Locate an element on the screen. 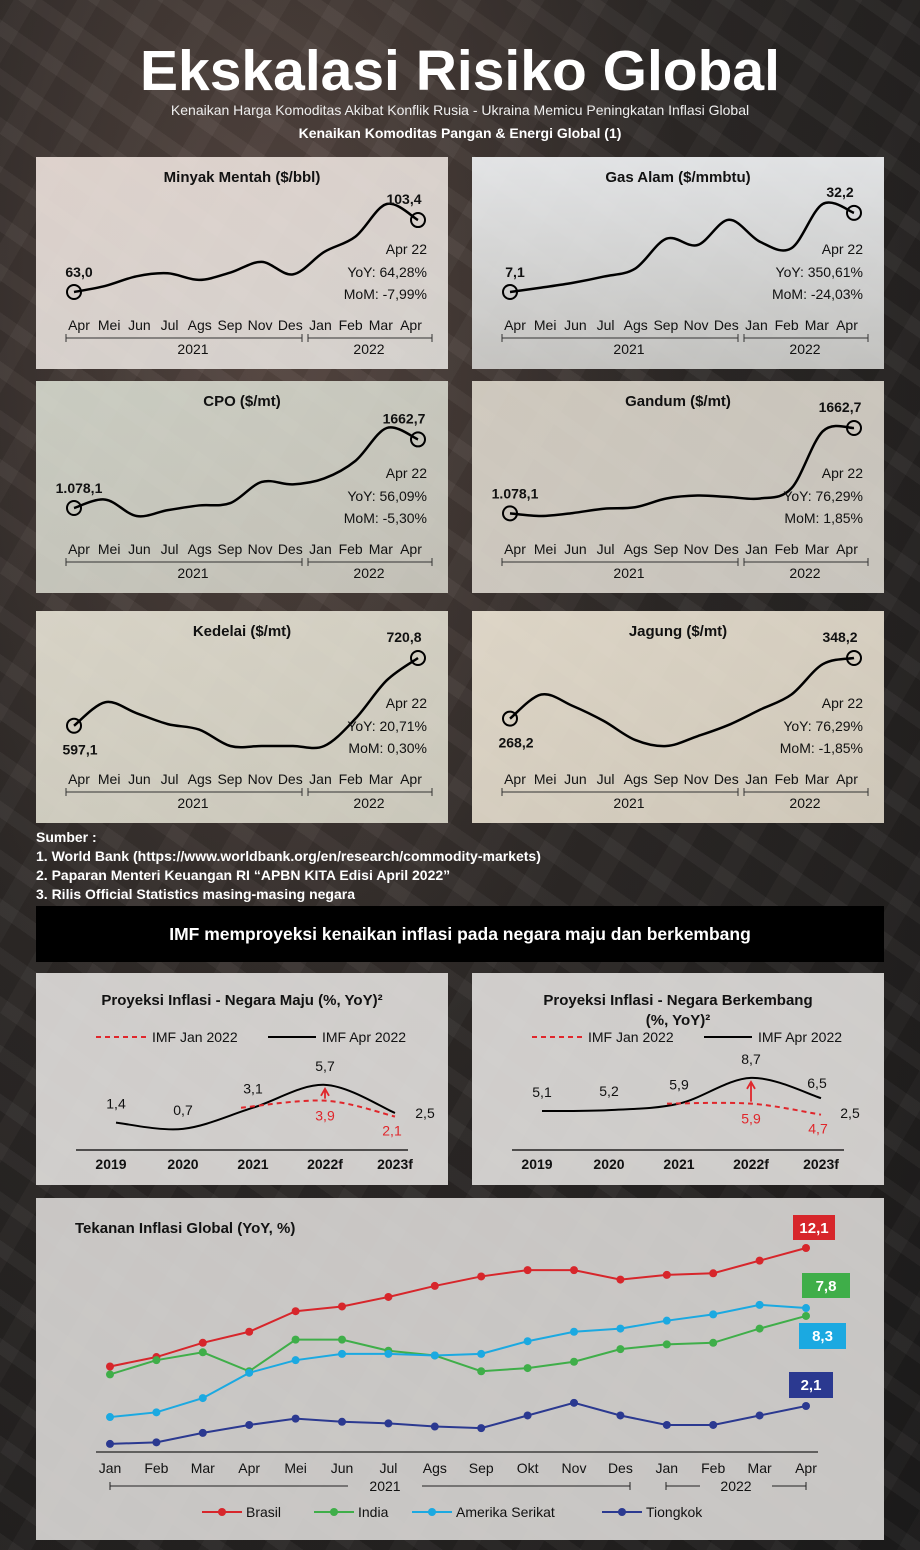 This screenshot has width=920, height=1550. mom-label: MoM: 1,85% is located at coordinates (823, 518).